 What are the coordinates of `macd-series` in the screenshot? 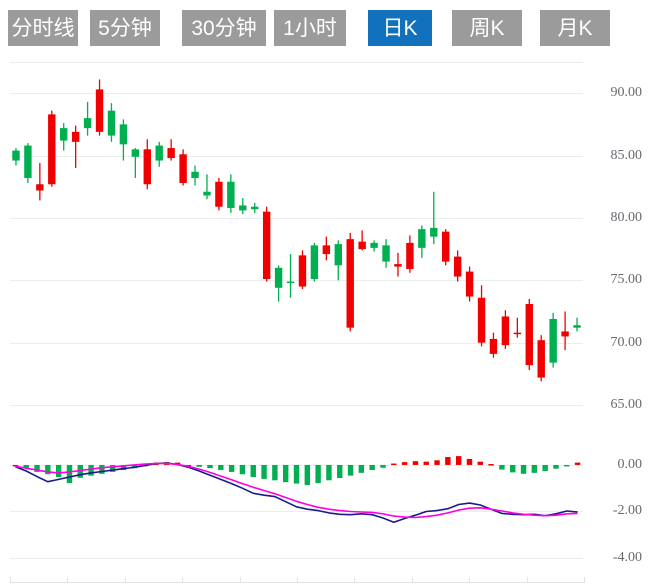 It's located at (296, 489).